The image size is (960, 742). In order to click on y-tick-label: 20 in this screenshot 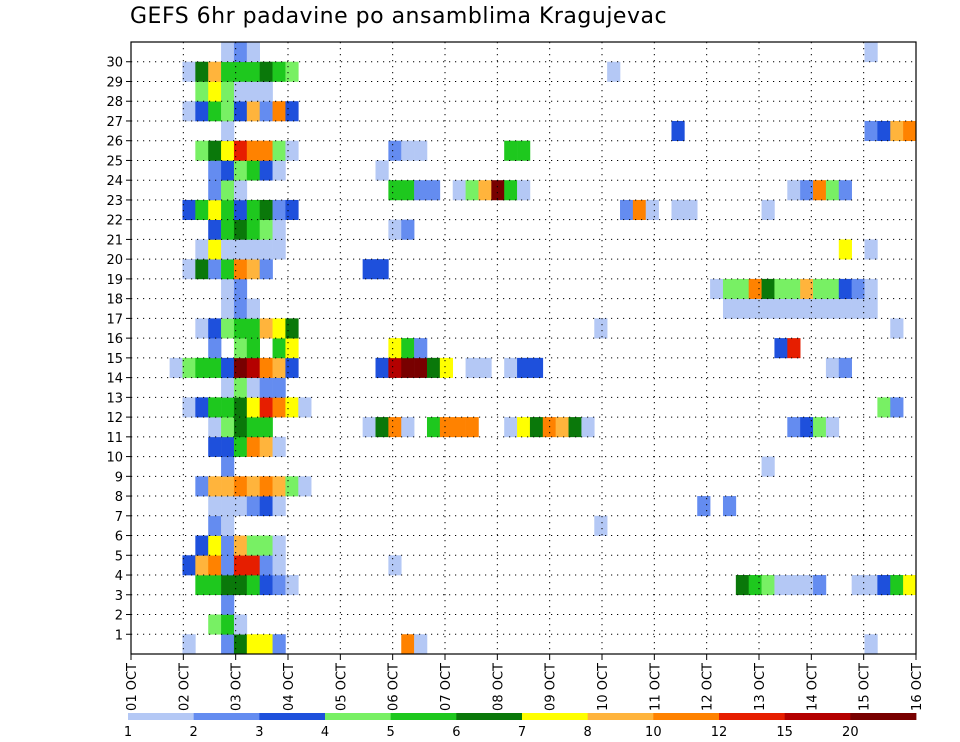, I will do `click(114, 260)`.